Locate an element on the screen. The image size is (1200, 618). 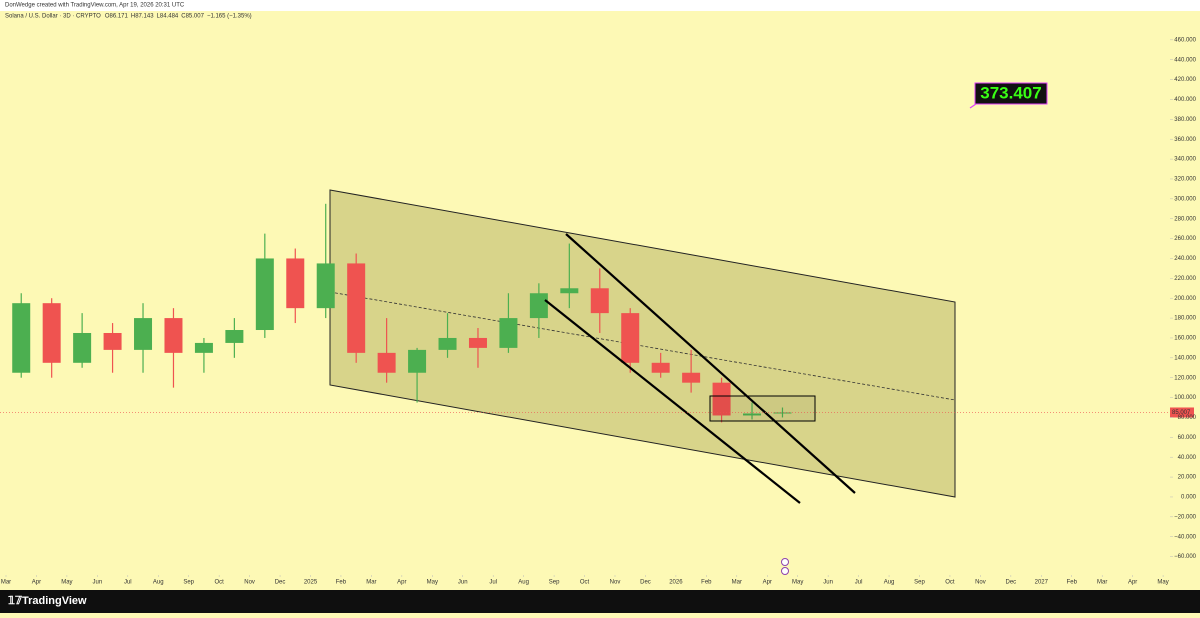
legend-key: O is located at coordinates (107, 17).